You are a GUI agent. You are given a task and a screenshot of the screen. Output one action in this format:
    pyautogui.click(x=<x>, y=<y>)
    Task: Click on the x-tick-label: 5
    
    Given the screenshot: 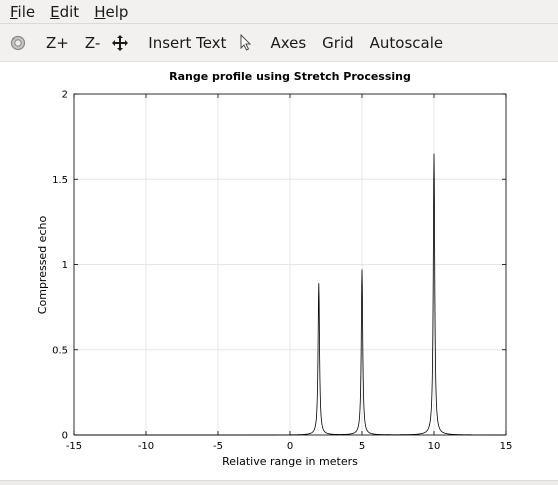 What is the action you would take?
    pyautogui.click(x=362, y=446)
    